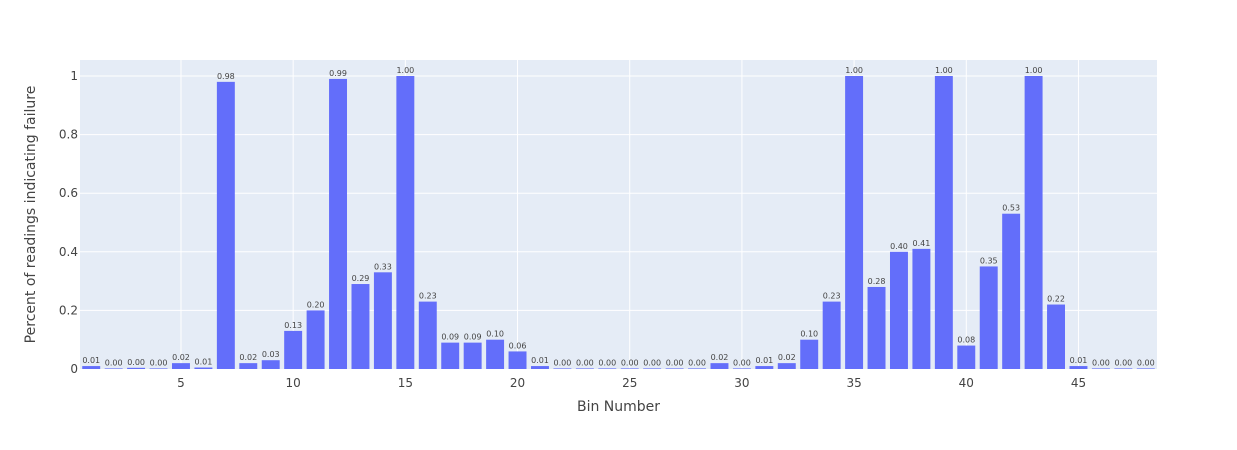  I want to click on y-tick-label: 1, so click(74, 76).